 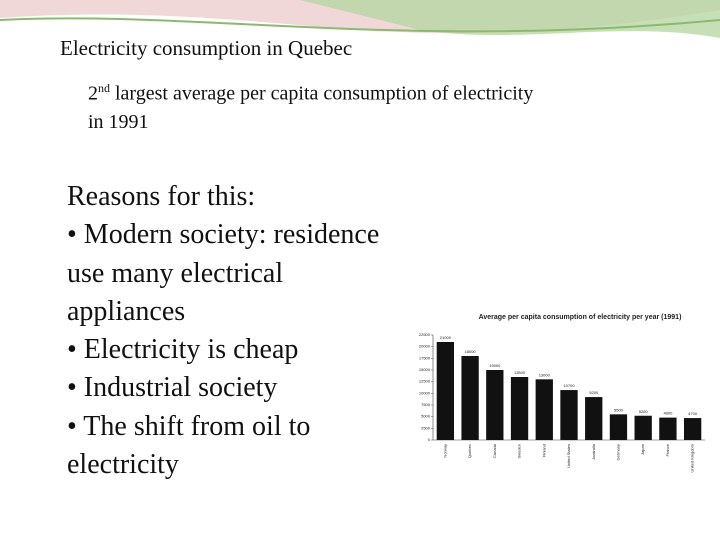 I want to click on reason-line: appliances, so click(x=126, y=311).